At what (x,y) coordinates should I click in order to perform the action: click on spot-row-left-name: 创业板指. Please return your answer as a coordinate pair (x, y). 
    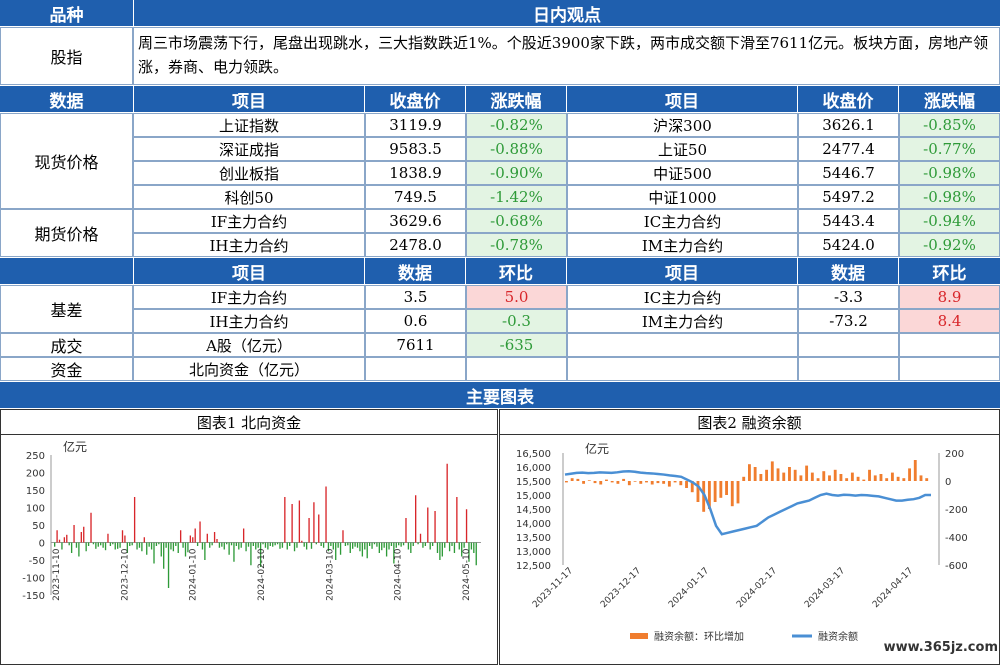
    Looking at the image, I should click on (249, 173).